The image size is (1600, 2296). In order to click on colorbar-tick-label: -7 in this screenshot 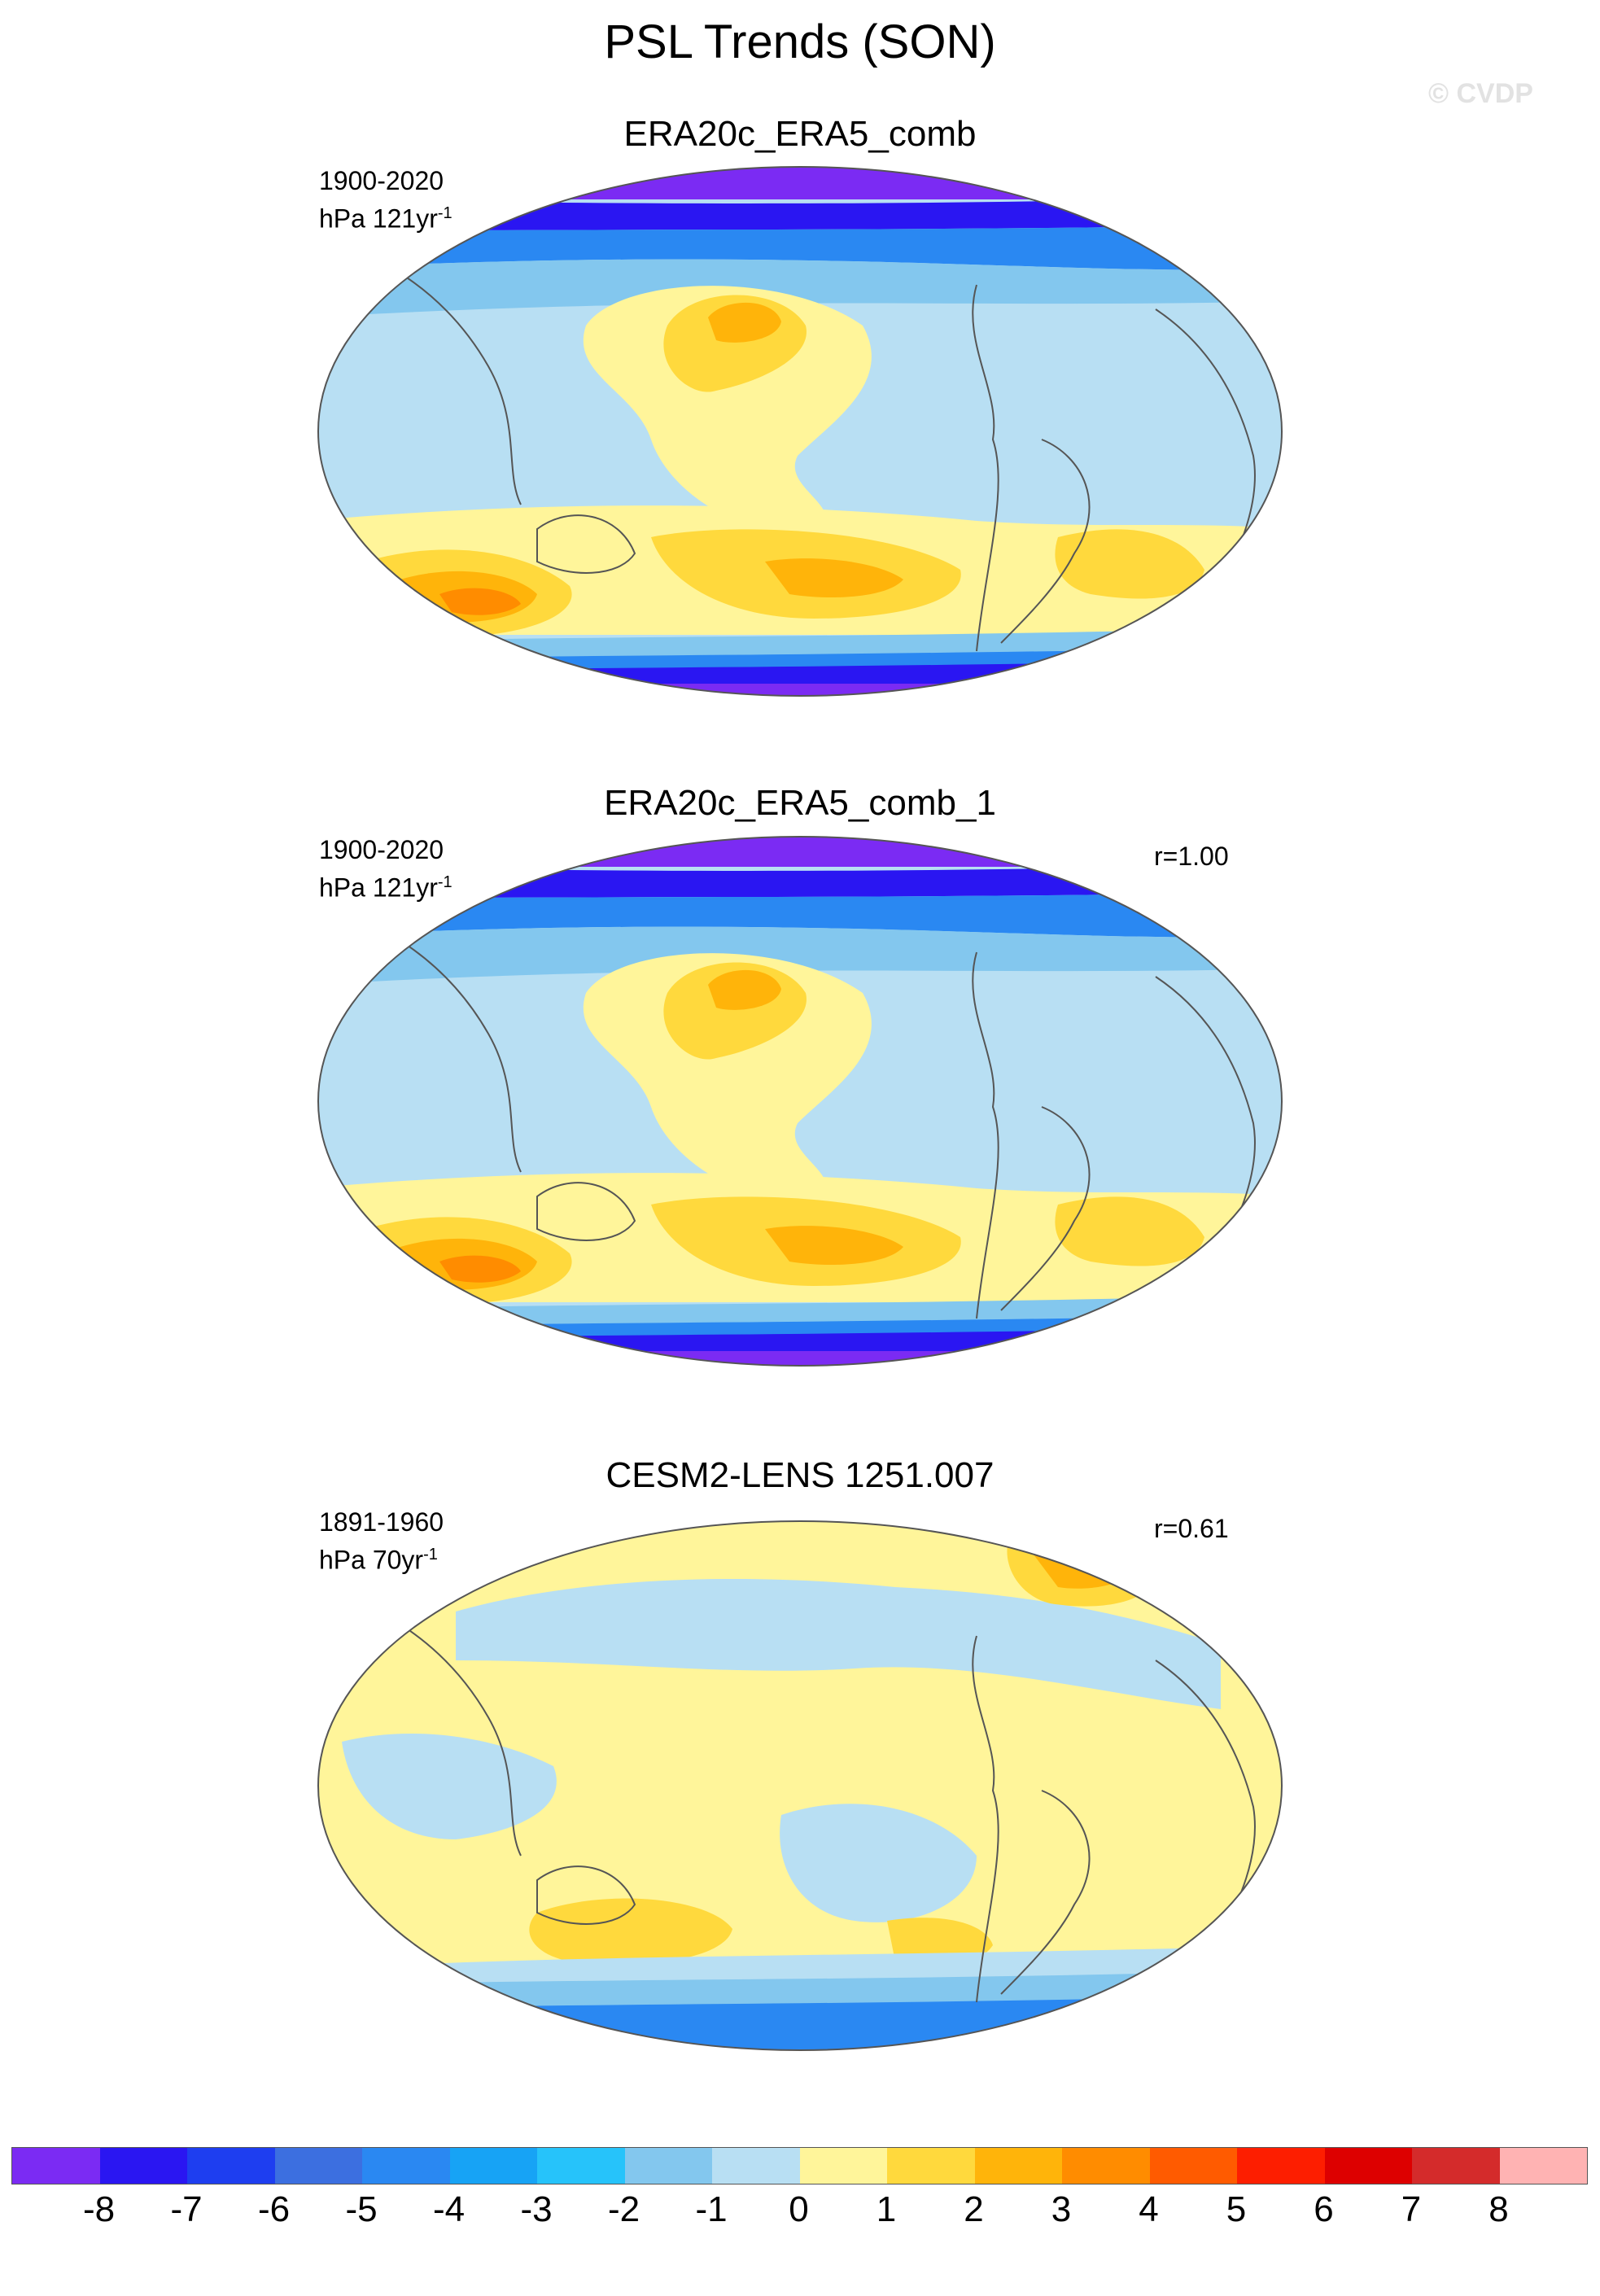, I will do `click(187, 2209)`.